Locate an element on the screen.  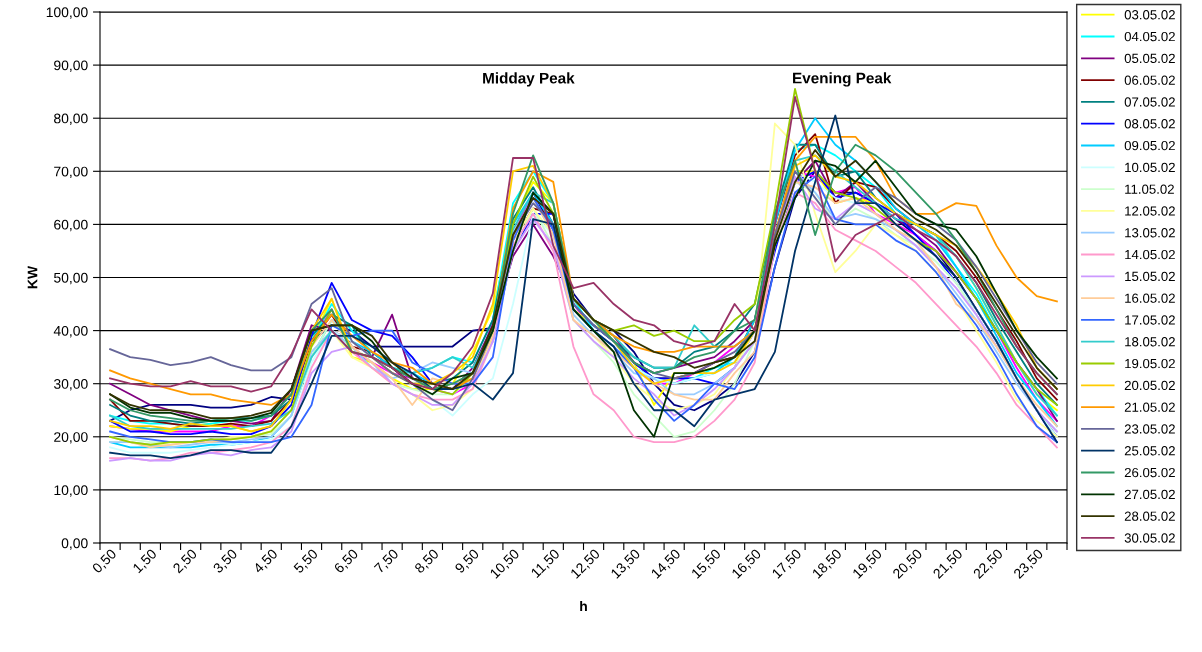
y-tick-label: 30,00 is located at coordinates (70, 385).